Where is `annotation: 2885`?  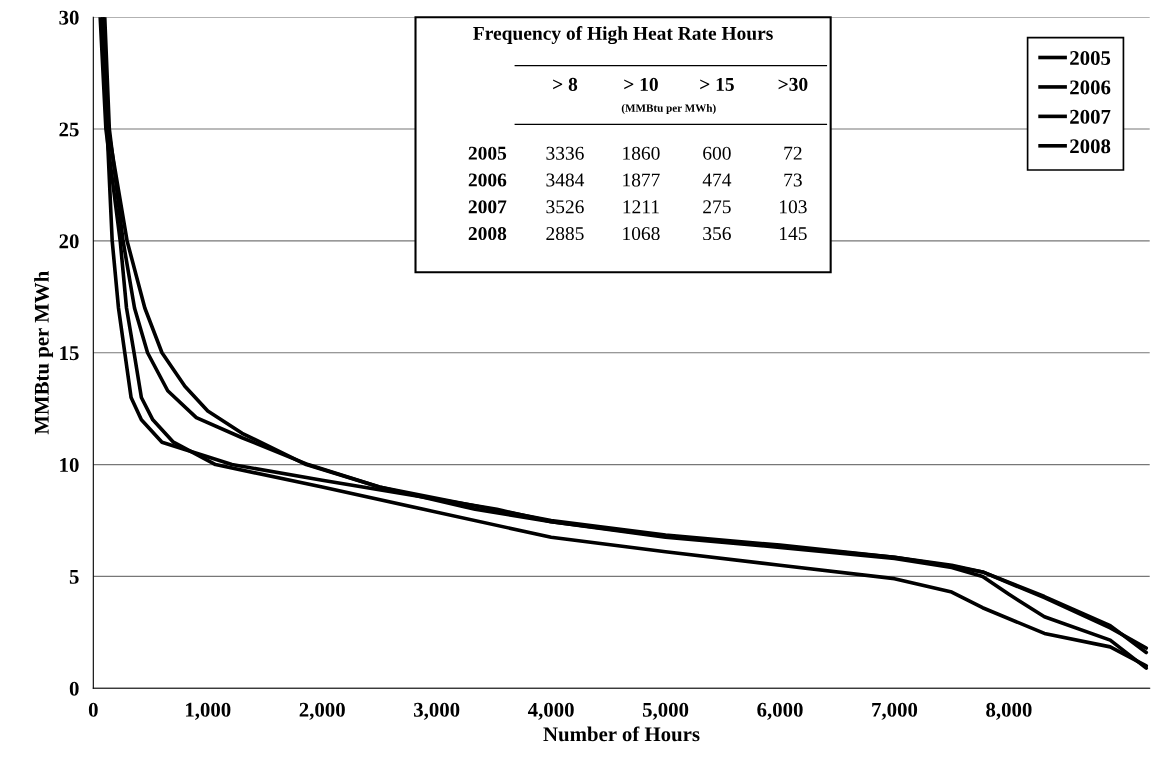
annotation: 2885 is located at coordinates (565, 233).